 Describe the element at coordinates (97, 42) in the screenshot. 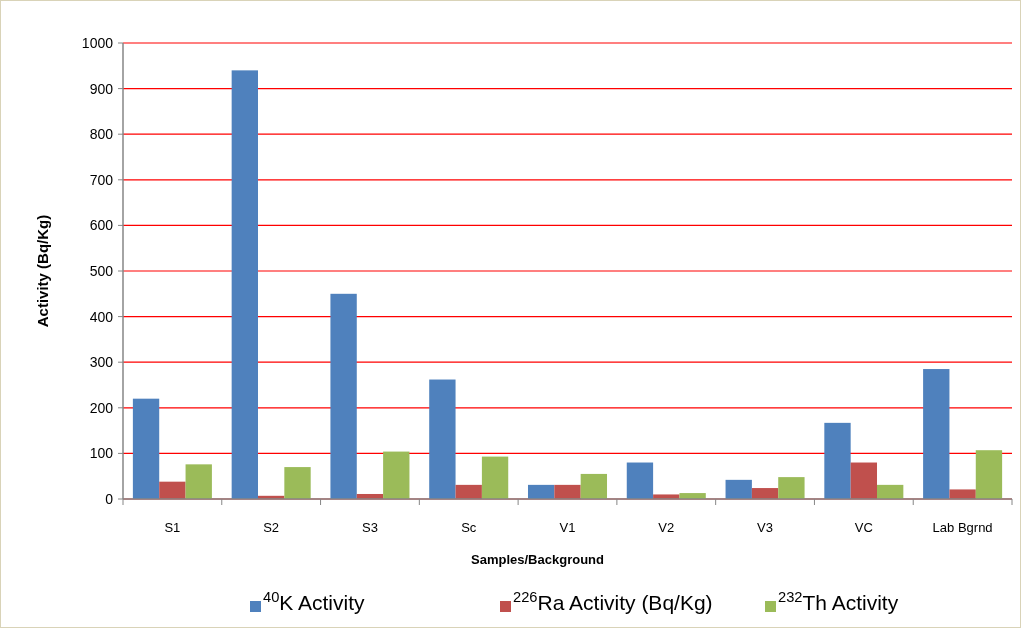

I see `y-tick-label: 1000` at that location.